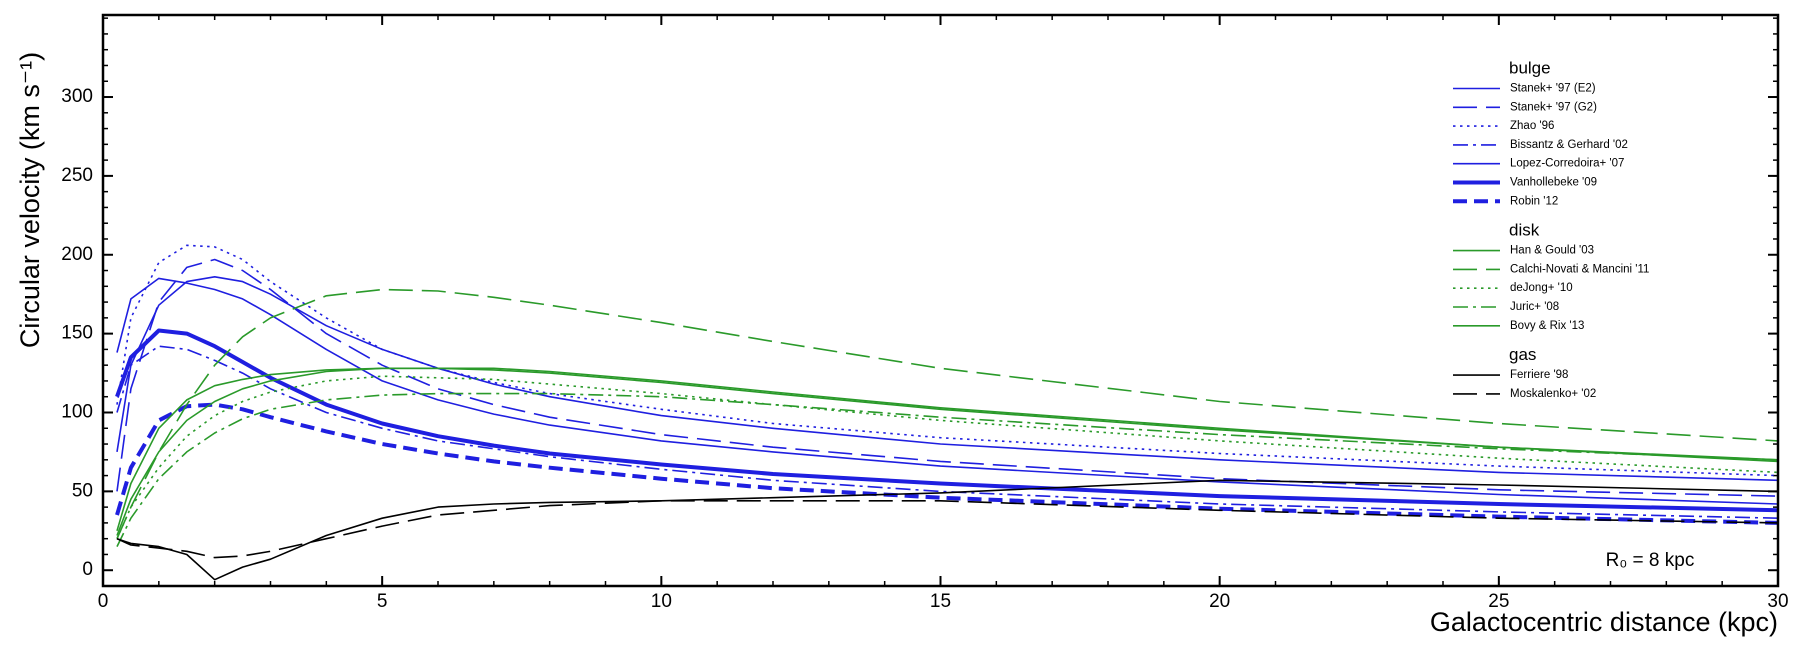 This screenshot has height=648, width=1801. What do you see at coordinates (1498, 601) in the screenshot?
I see `x-tick-label: 25` at bounding box center [1498, 601].